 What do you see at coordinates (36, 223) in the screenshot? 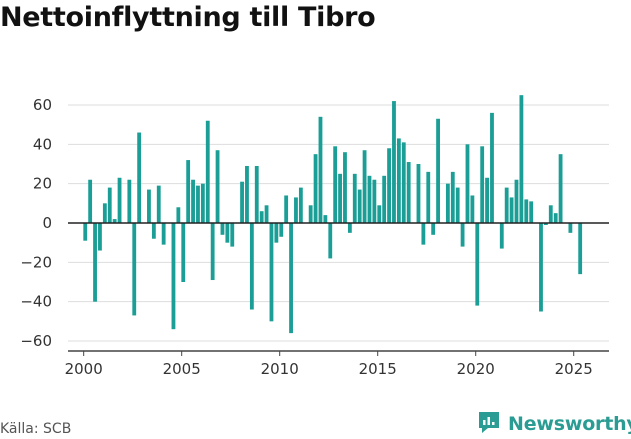
I see `y-axis-tick-labels: 60 40 20 0 −20 −40 −60` at bounding box center [36, 223].